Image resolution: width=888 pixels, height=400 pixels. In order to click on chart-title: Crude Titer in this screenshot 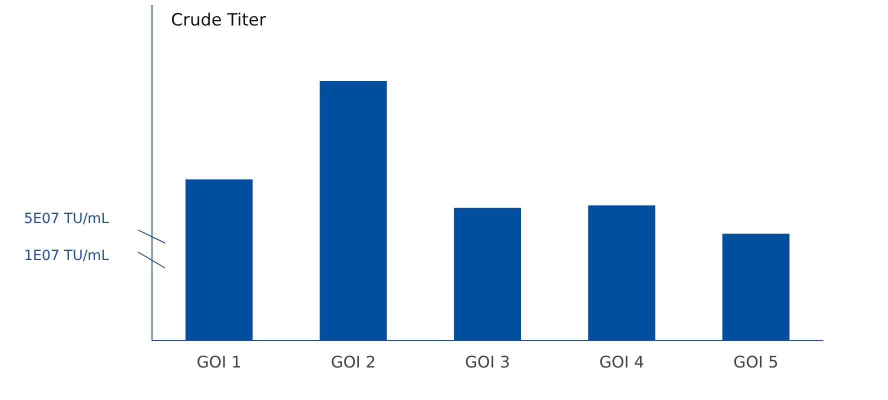, I will do `click(218, 20)`.